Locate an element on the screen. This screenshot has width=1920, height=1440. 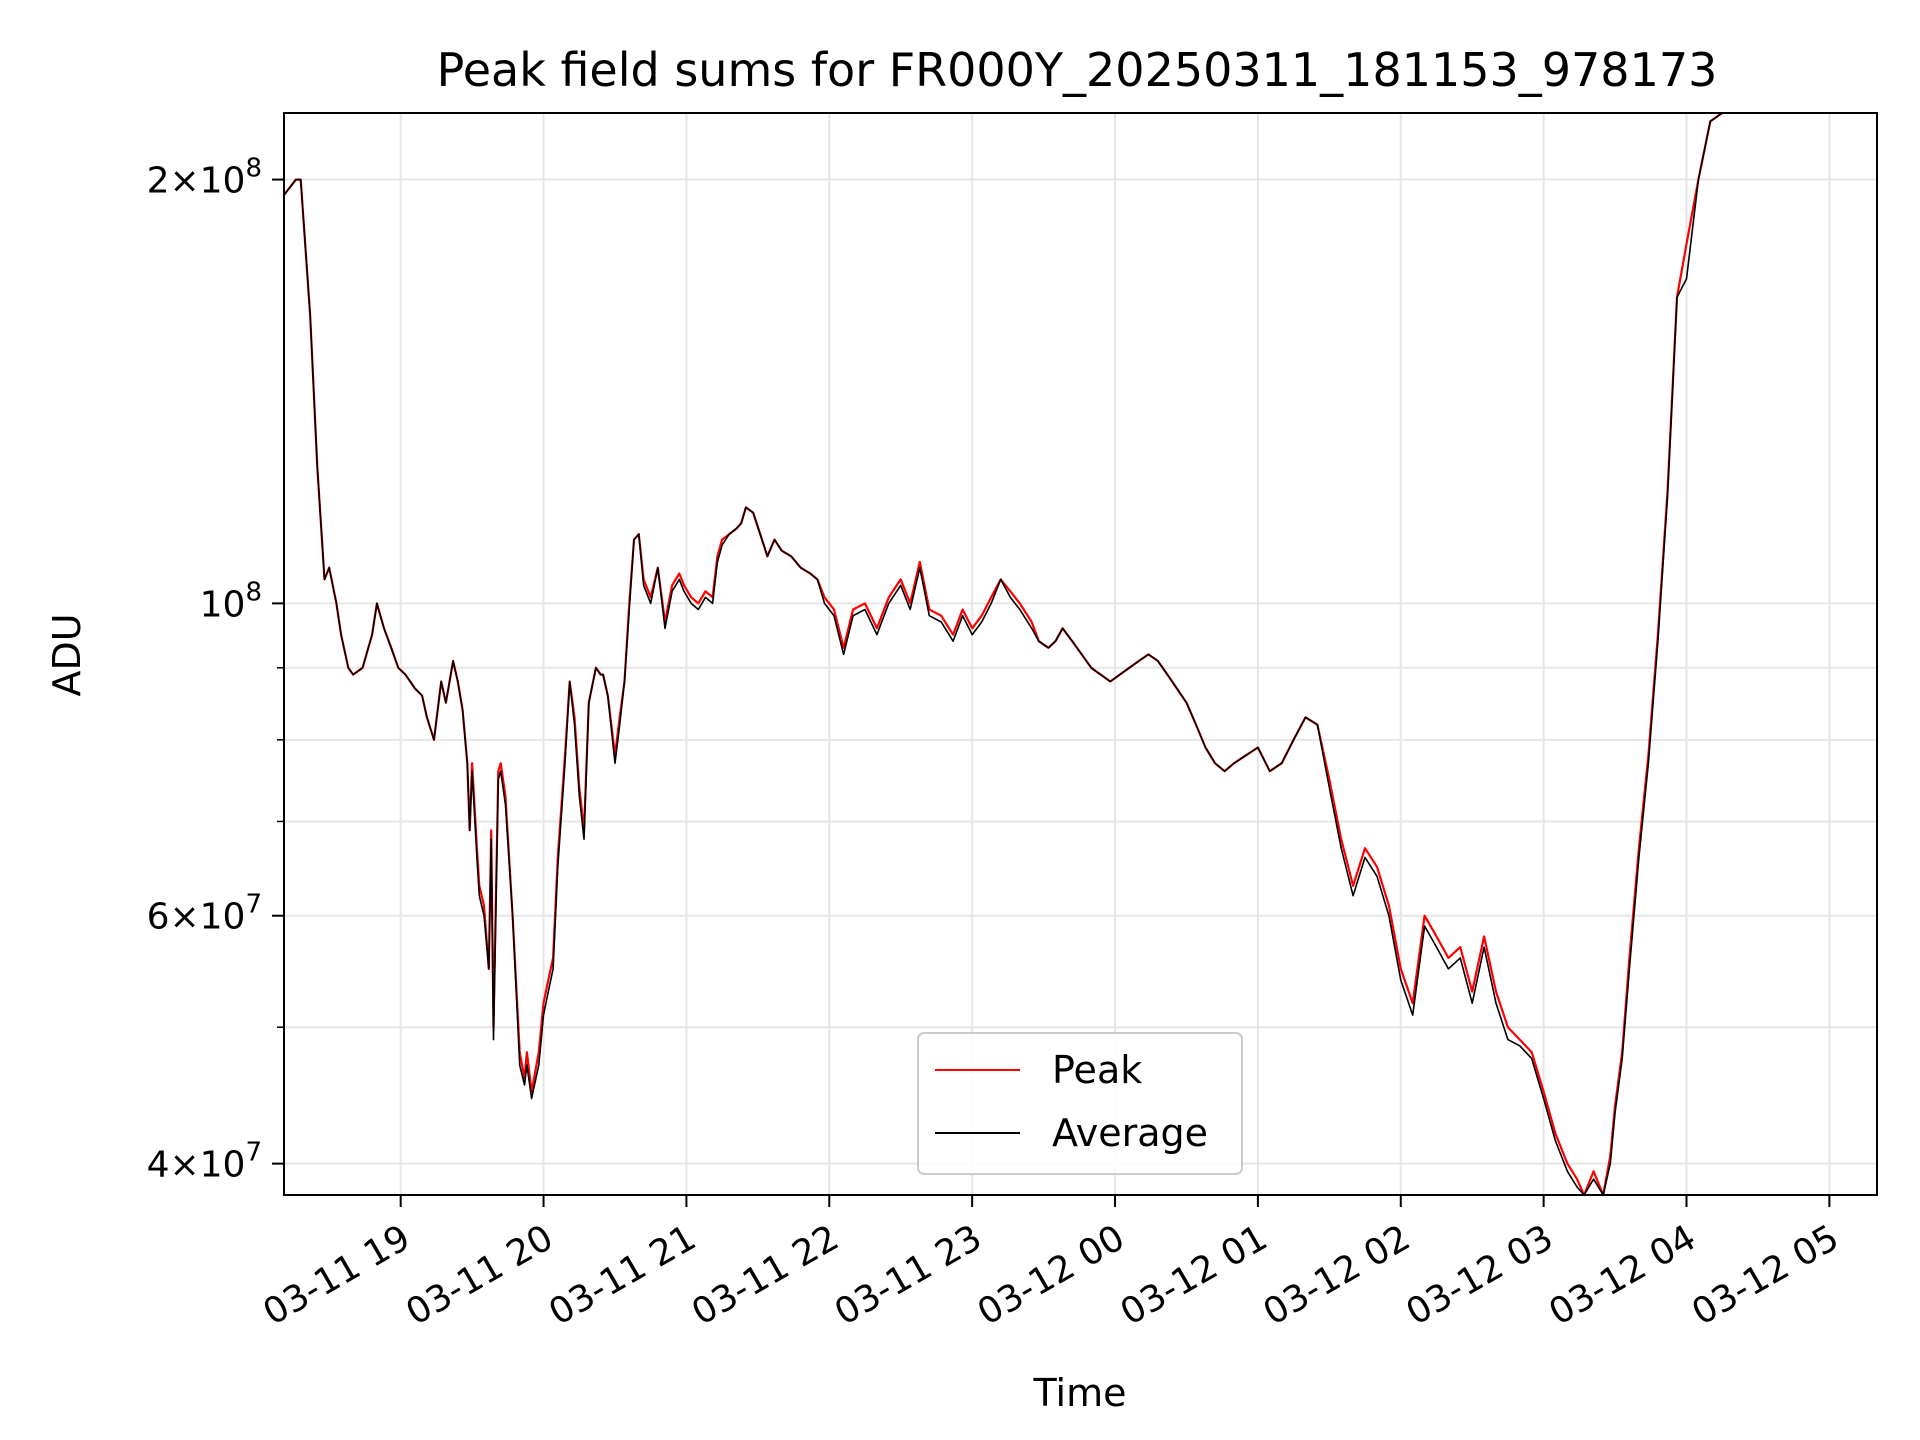
y-tick-label: 108 is located at coordinates (231, 601).